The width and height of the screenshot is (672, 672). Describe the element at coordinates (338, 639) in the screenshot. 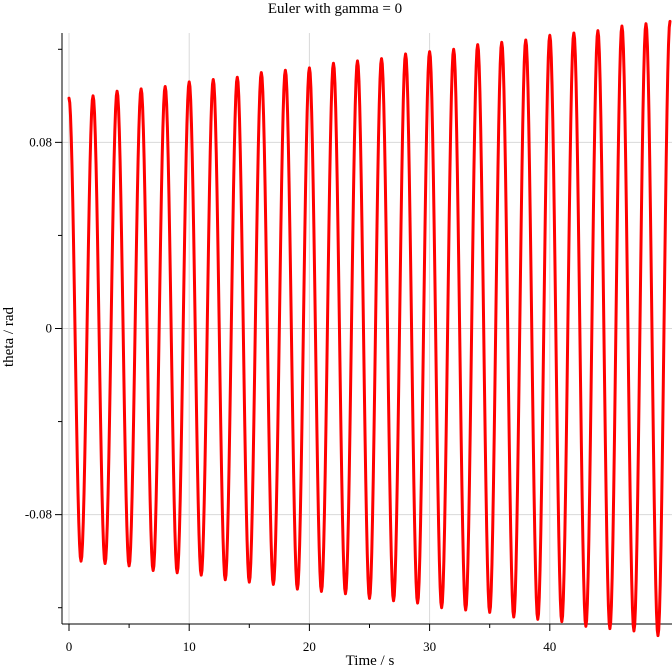

I see `x-ticks: 0 10 20 30 40` at that location.